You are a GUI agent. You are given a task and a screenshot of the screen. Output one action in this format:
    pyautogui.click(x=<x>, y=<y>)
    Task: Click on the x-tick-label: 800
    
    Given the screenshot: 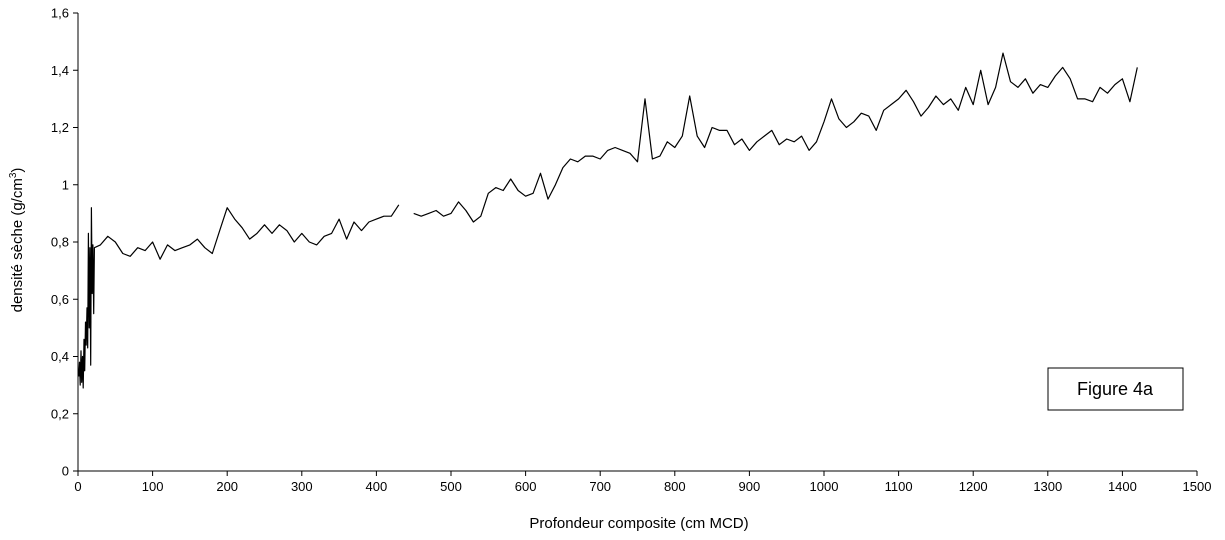 What is the action you would take?
    pyautogui.click(x=675, y=486)
    